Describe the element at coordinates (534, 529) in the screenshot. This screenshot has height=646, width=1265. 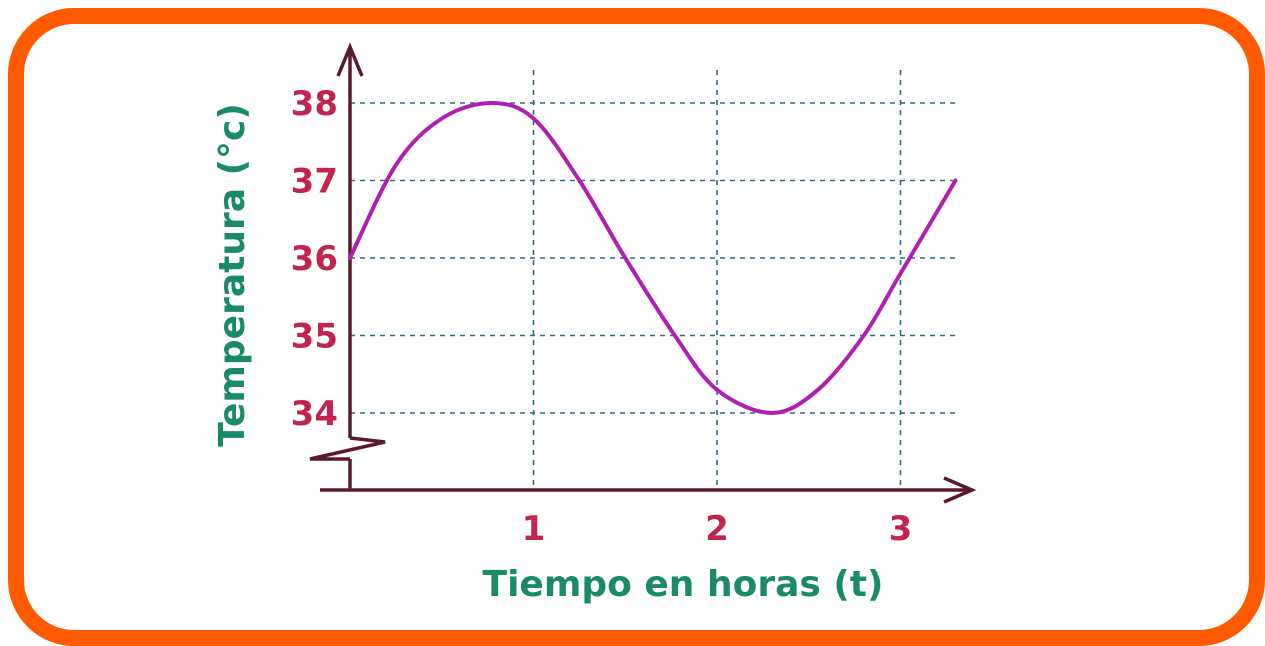
I see `x-tick-label: 1` at that location.